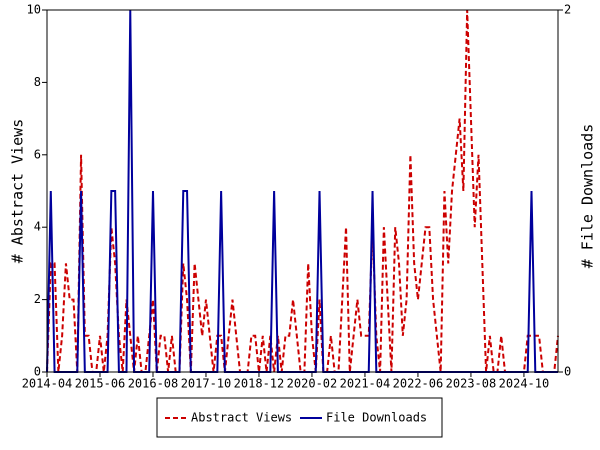 This screenshot has height=450, width=600. What do you see at coordinates (524, 384) in the screenshot?
I see `x-tick-label: 2024-10` at bounding box center [524, 384].